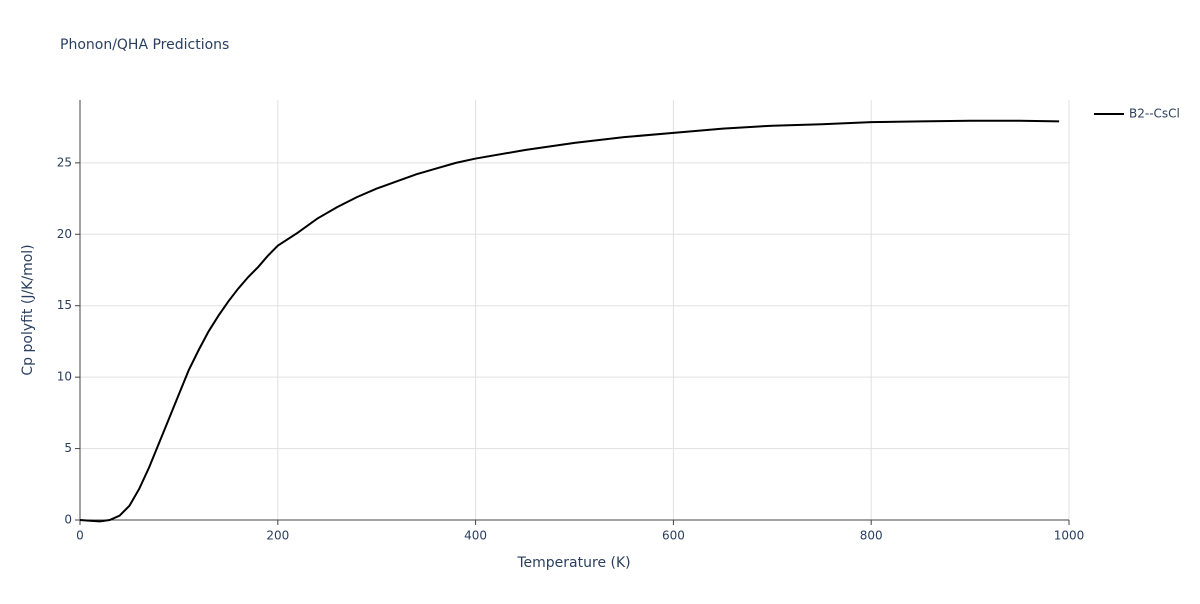 This screenshot has height=604, width=1200. I want to click on x-tick-label: 600, so click(673, 536).